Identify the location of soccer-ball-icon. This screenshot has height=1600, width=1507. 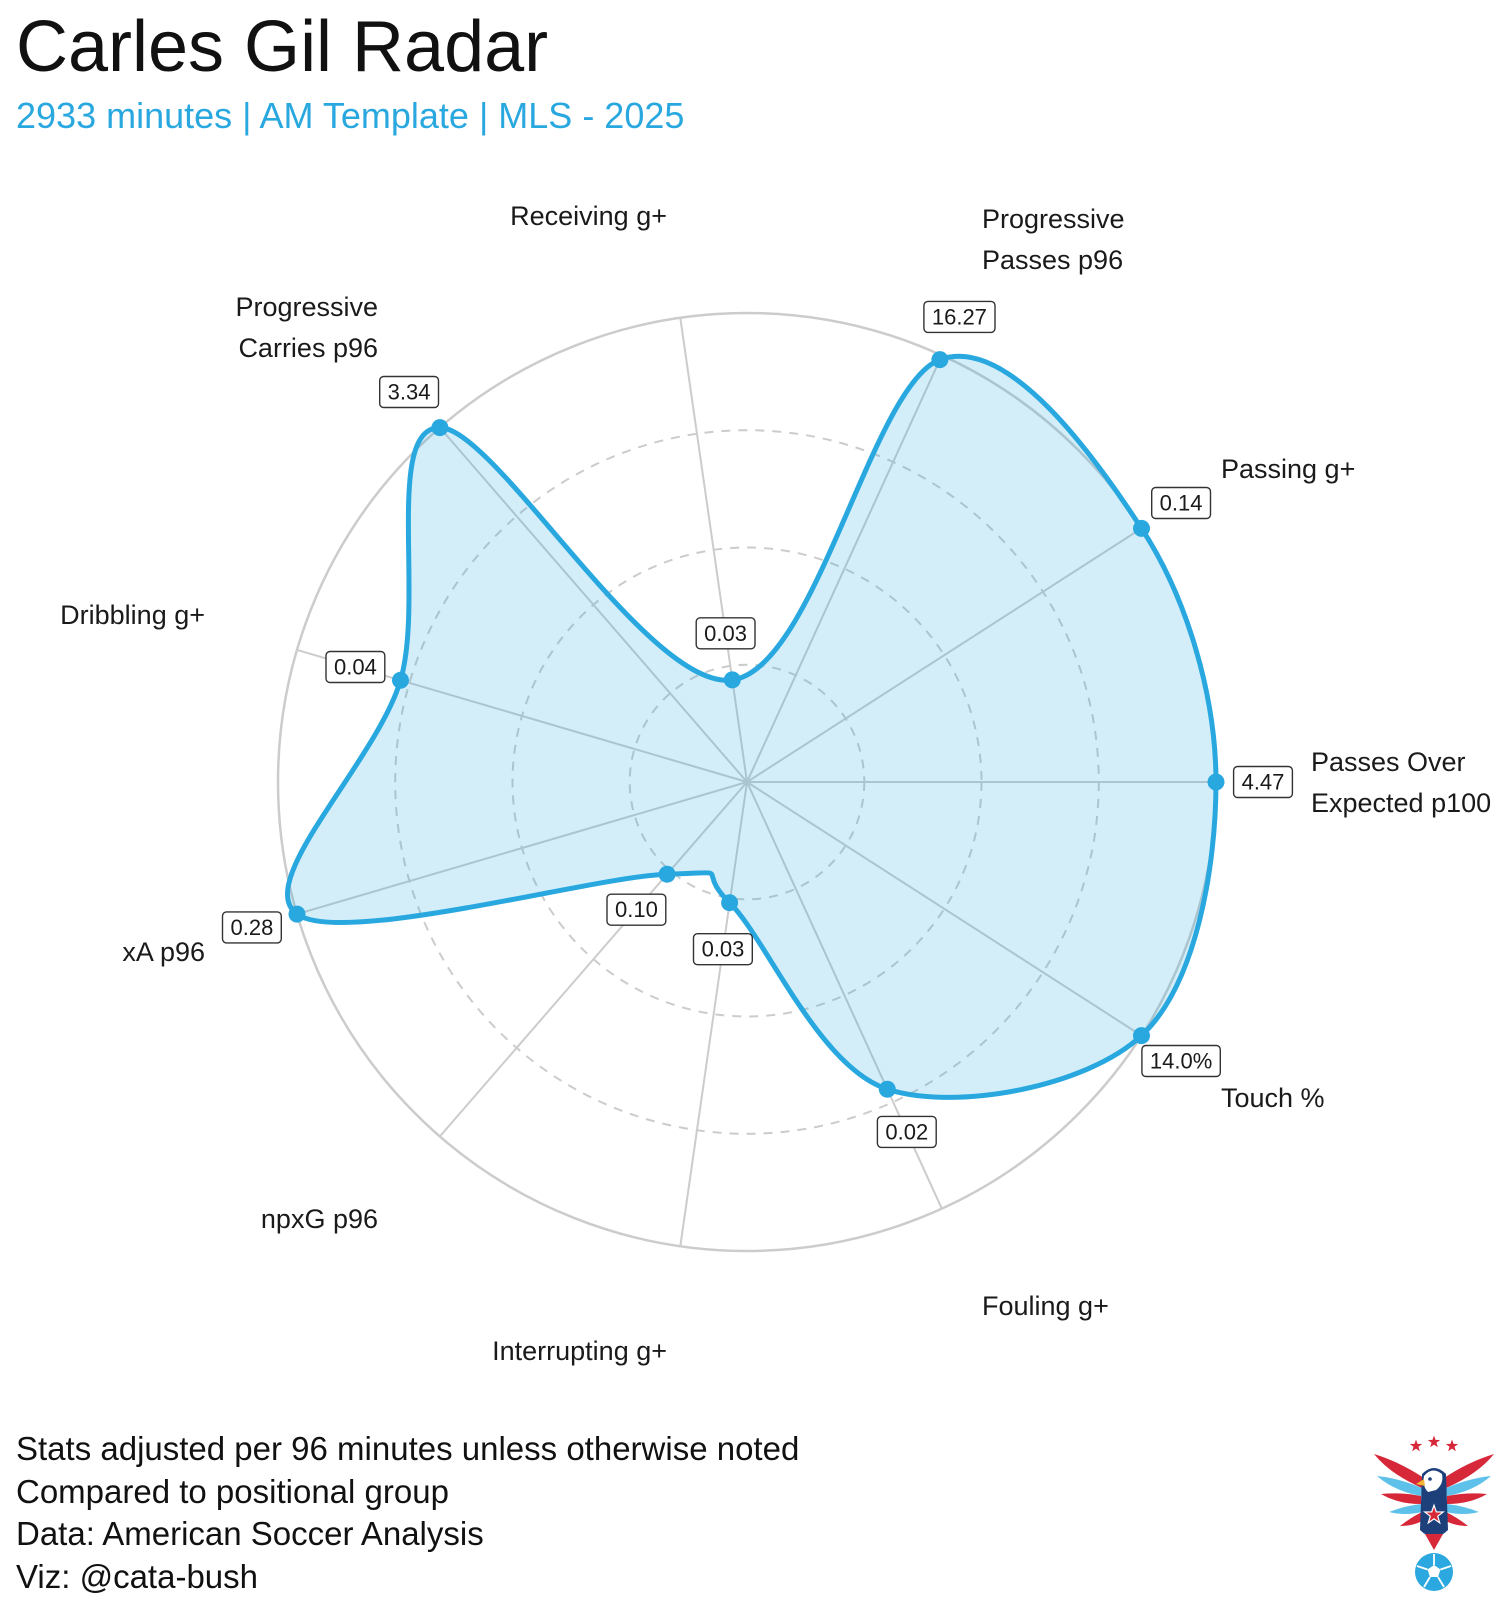
(1434, 1572).